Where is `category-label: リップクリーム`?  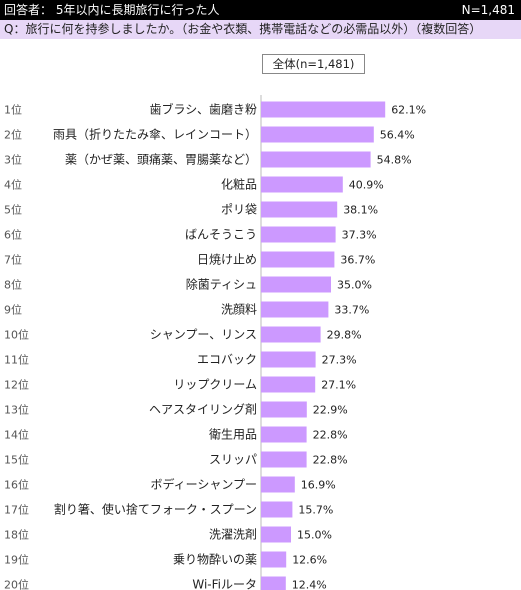
category-label: リップクリーム is located at coordinates (215, 385).